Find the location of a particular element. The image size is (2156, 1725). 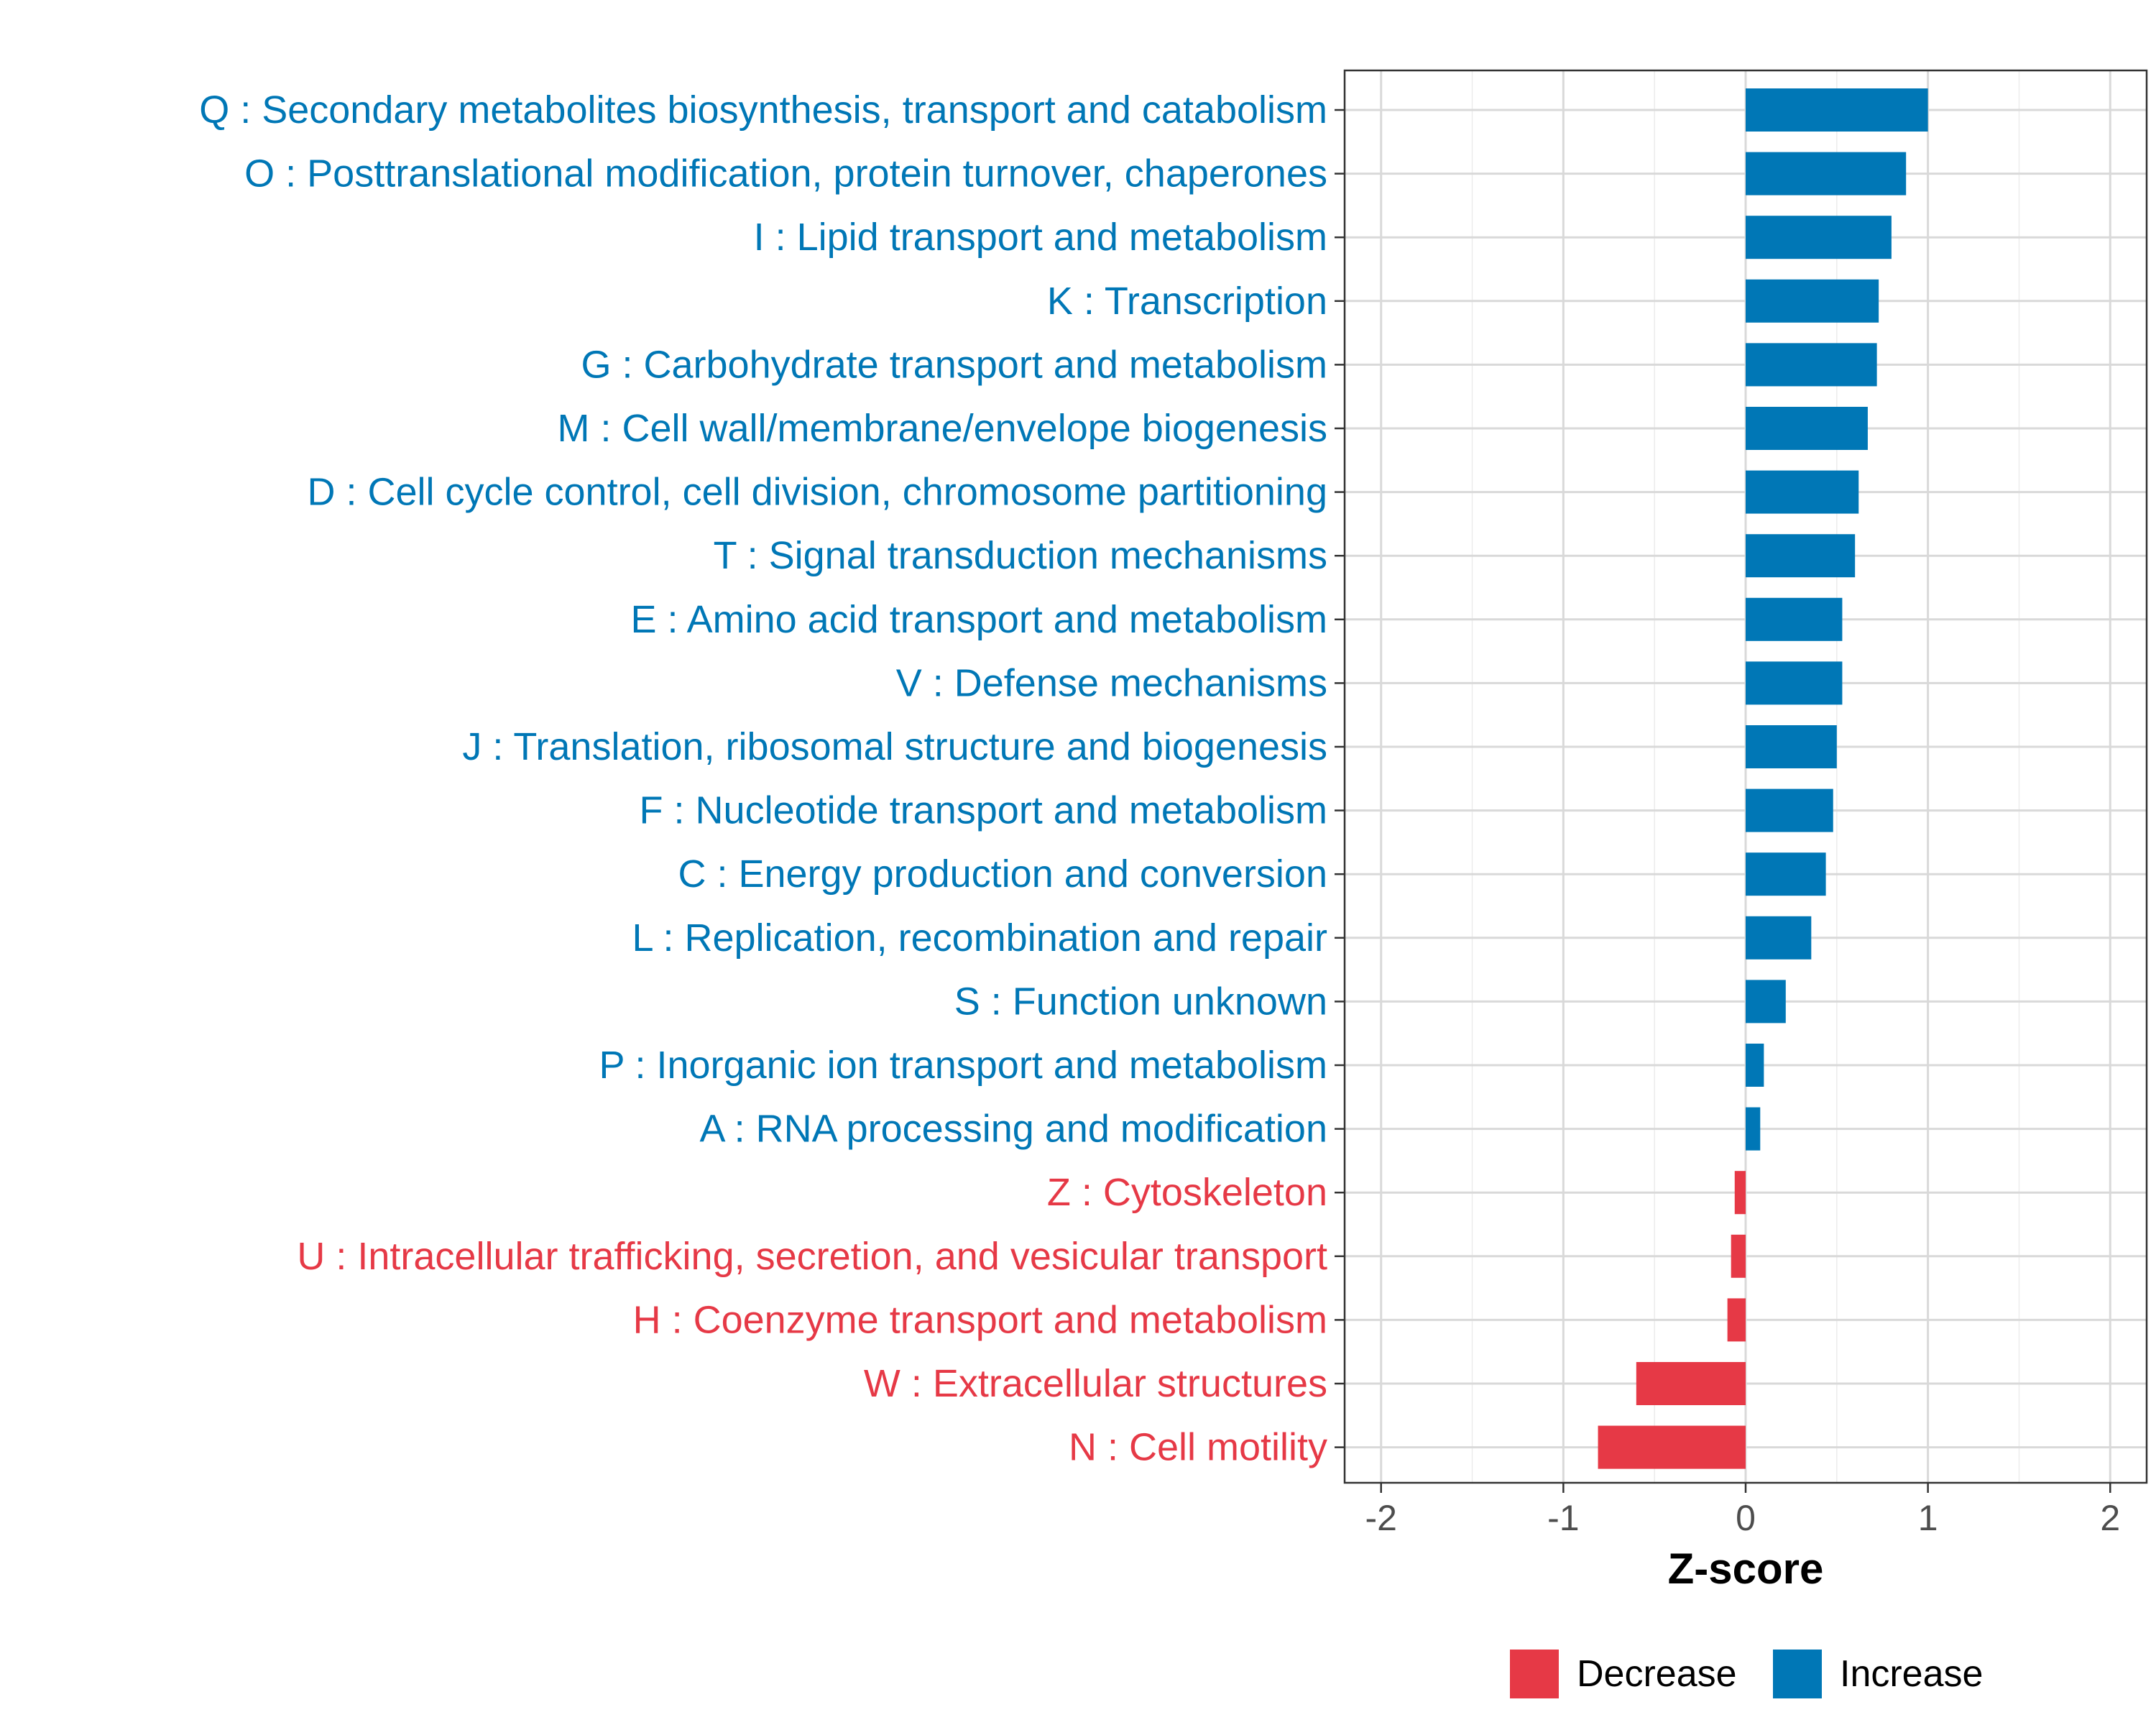

y-axis-ticks is located at coordinates (1340, 778).